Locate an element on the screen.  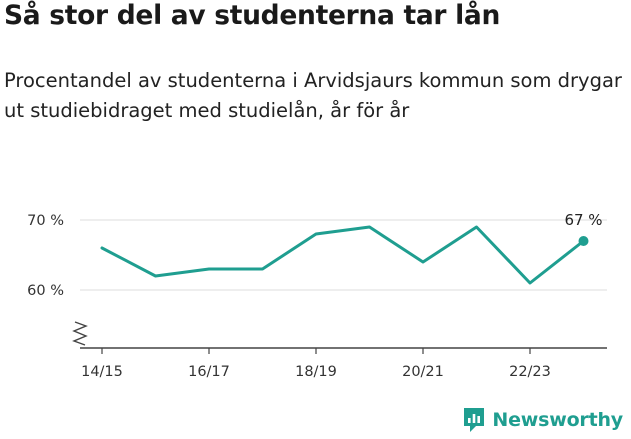
x-tick-label: 18/19 is located at coordinates (316, 372).